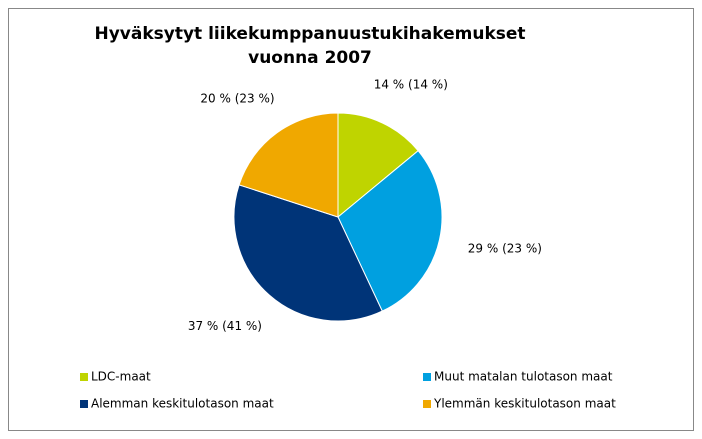 This screenshot has width=702, height=439. Describe the element at coordinates (411, 84) in the screenshot. I see `data-label: 14 % (14 %)` at that location.